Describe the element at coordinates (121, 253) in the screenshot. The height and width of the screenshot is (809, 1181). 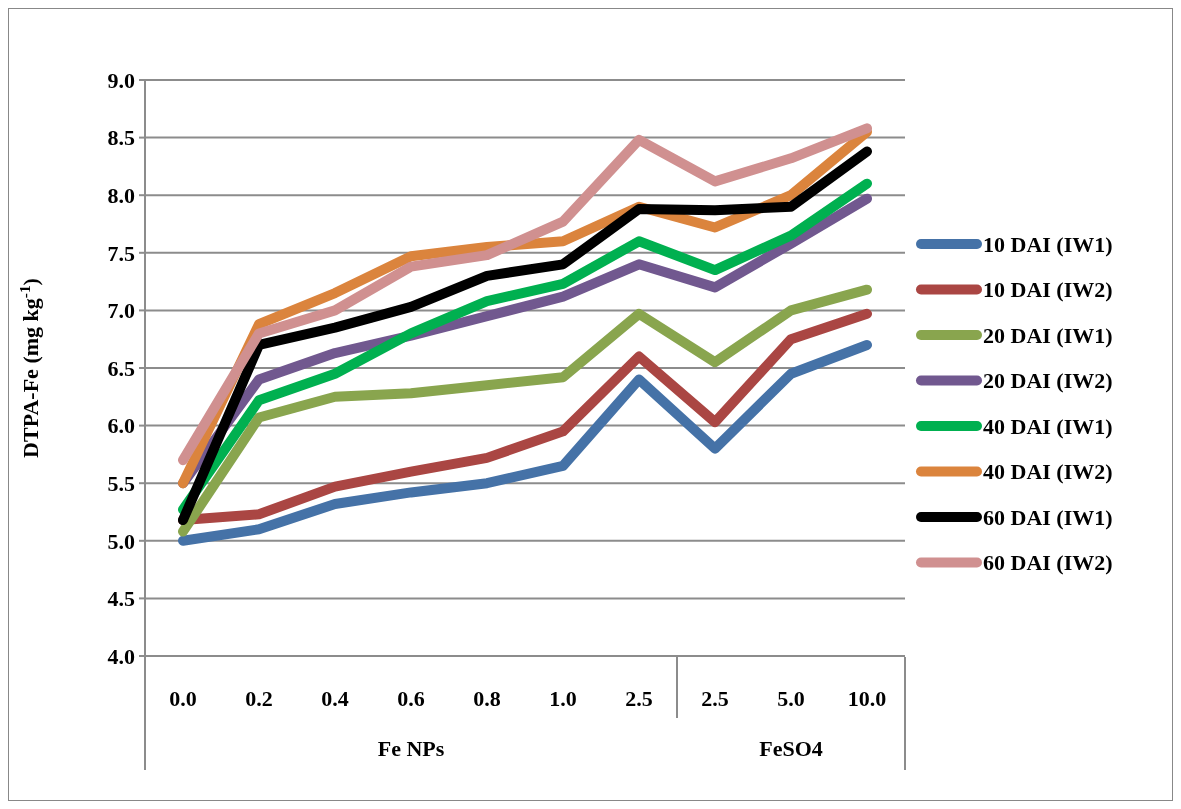
I see `y-tick-label: 7.5` at that location.